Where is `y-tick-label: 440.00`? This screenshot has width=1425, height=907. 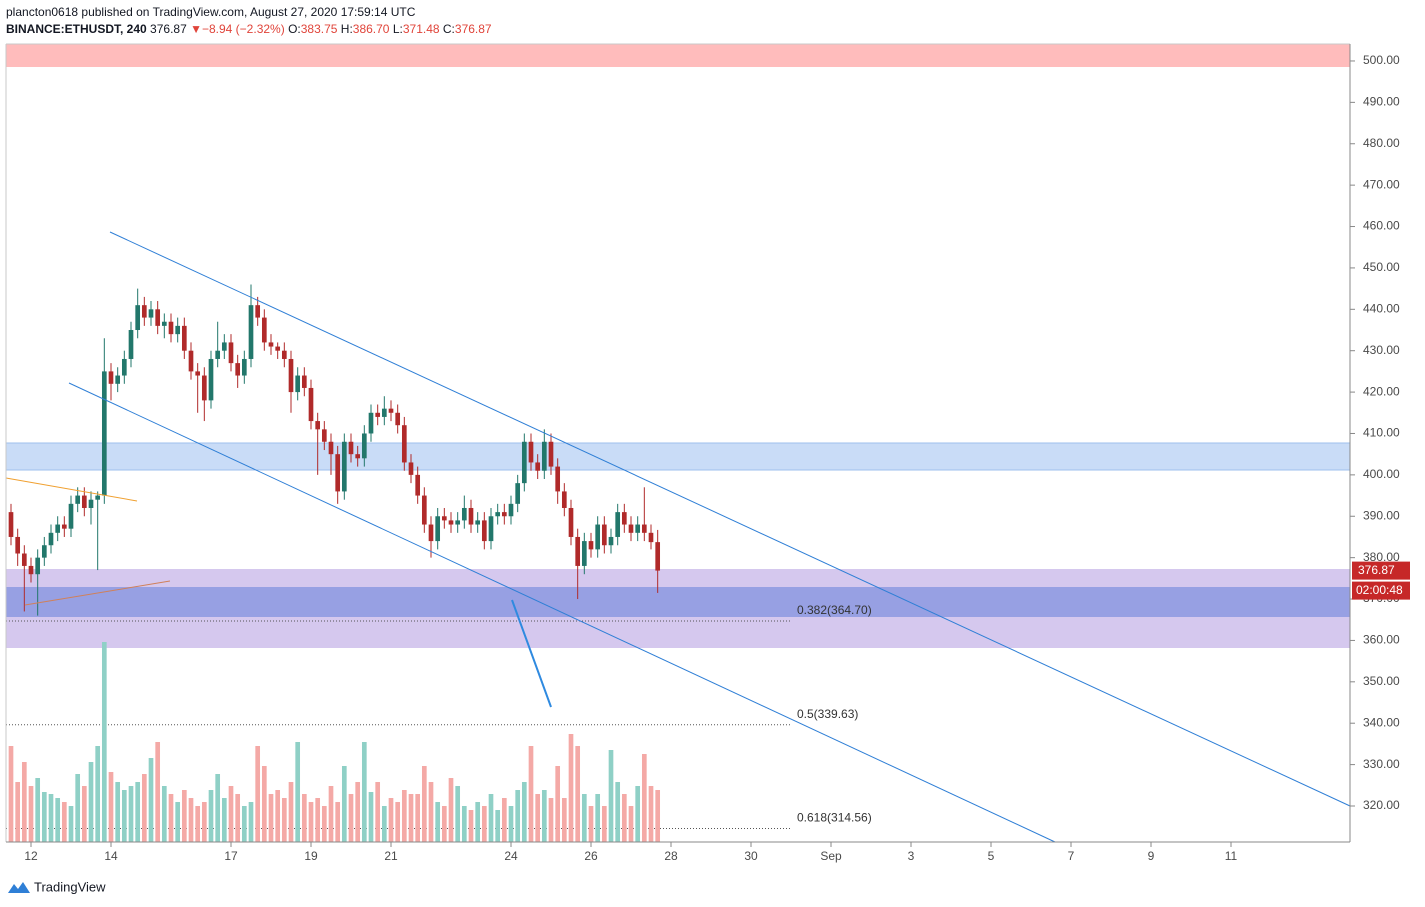
y-tick-label: 440.00 is located at coordinates (1381, 308).